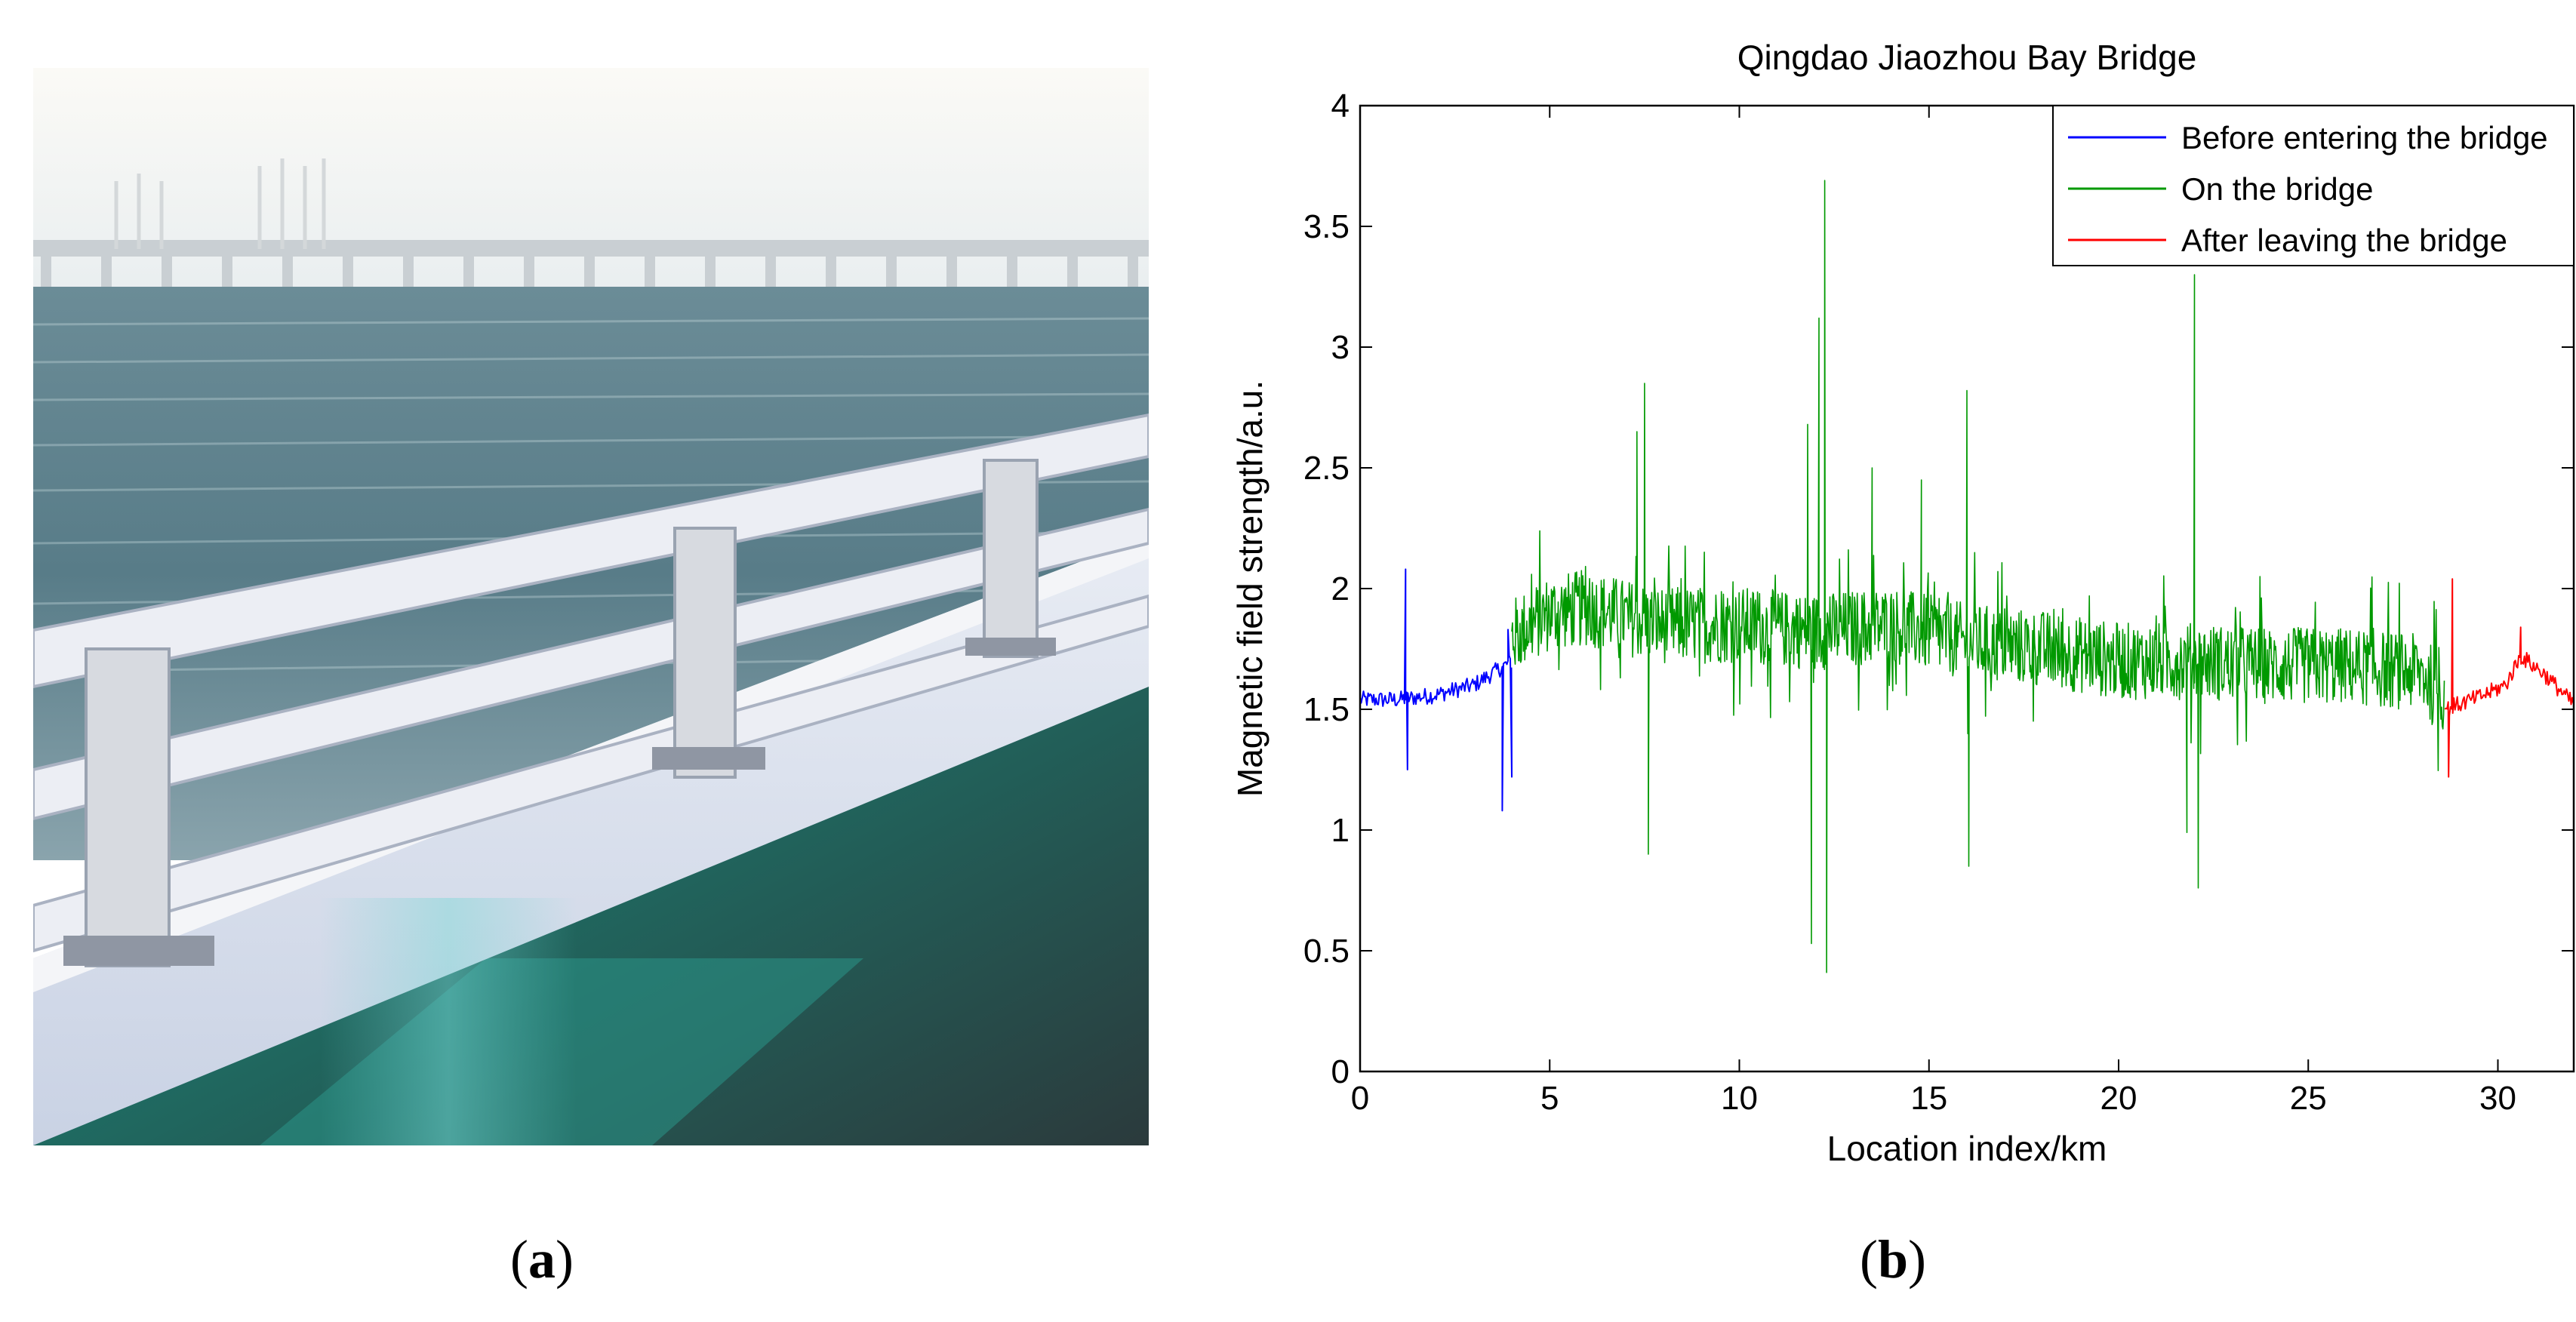 The image size is (2576, 1322). I want to click on y-tick-label: 1, so click(1340, 831).